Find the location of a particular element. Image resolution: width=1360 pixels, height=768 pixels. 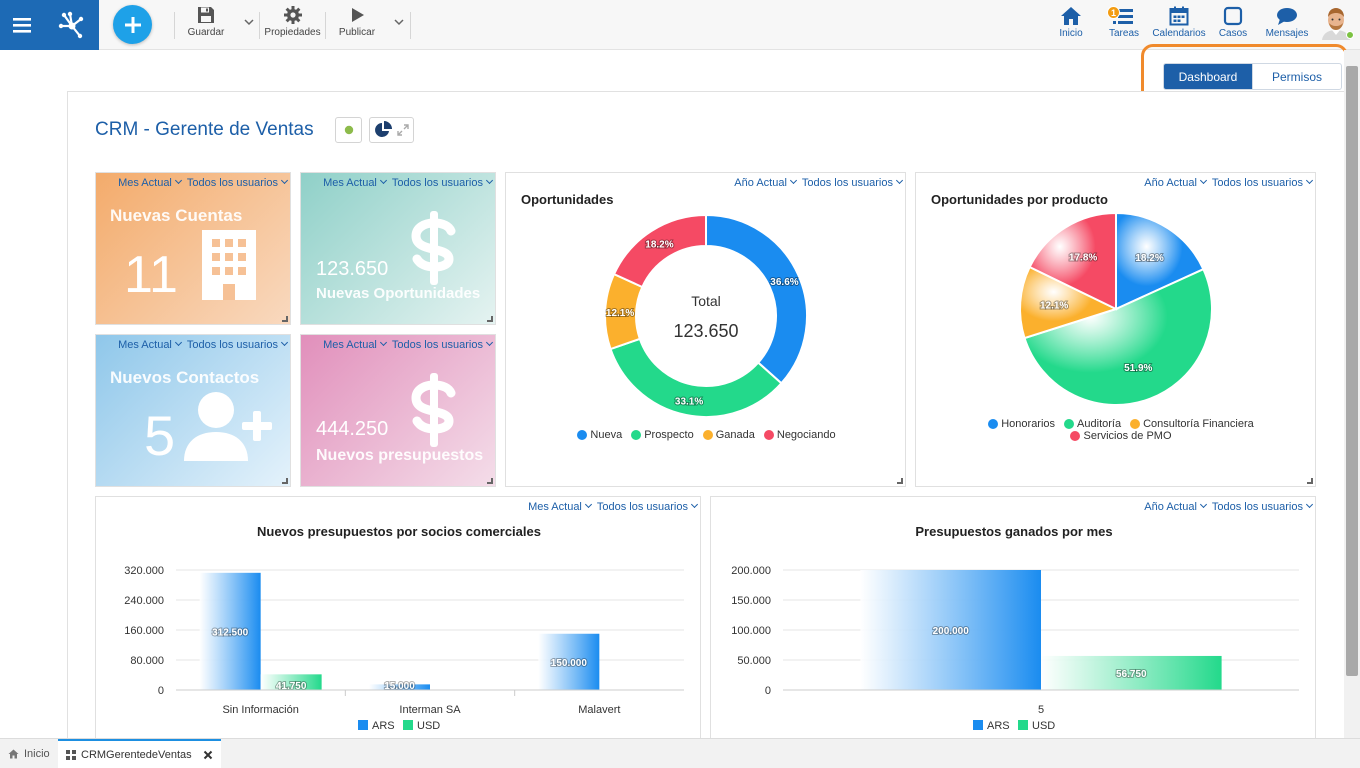

bar-data-label: 200.000 is located at coordinates (951, 631).